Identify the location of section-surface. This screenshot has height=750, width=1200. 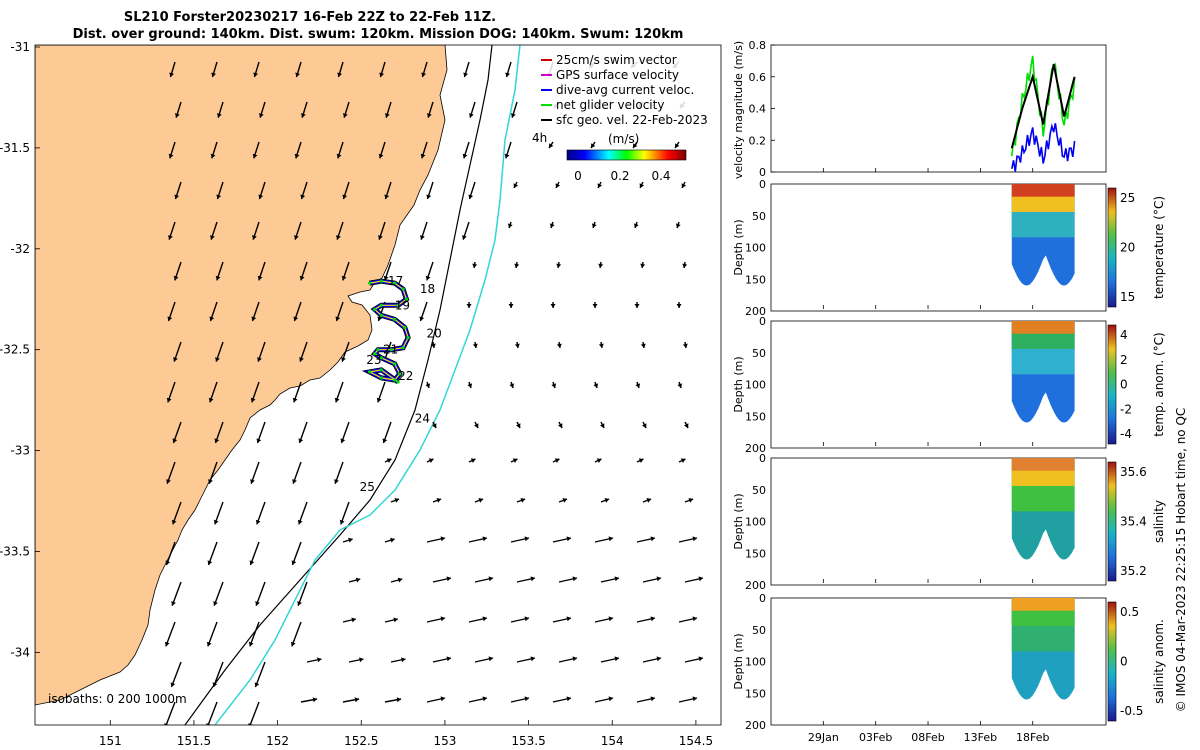
(1043, 190).